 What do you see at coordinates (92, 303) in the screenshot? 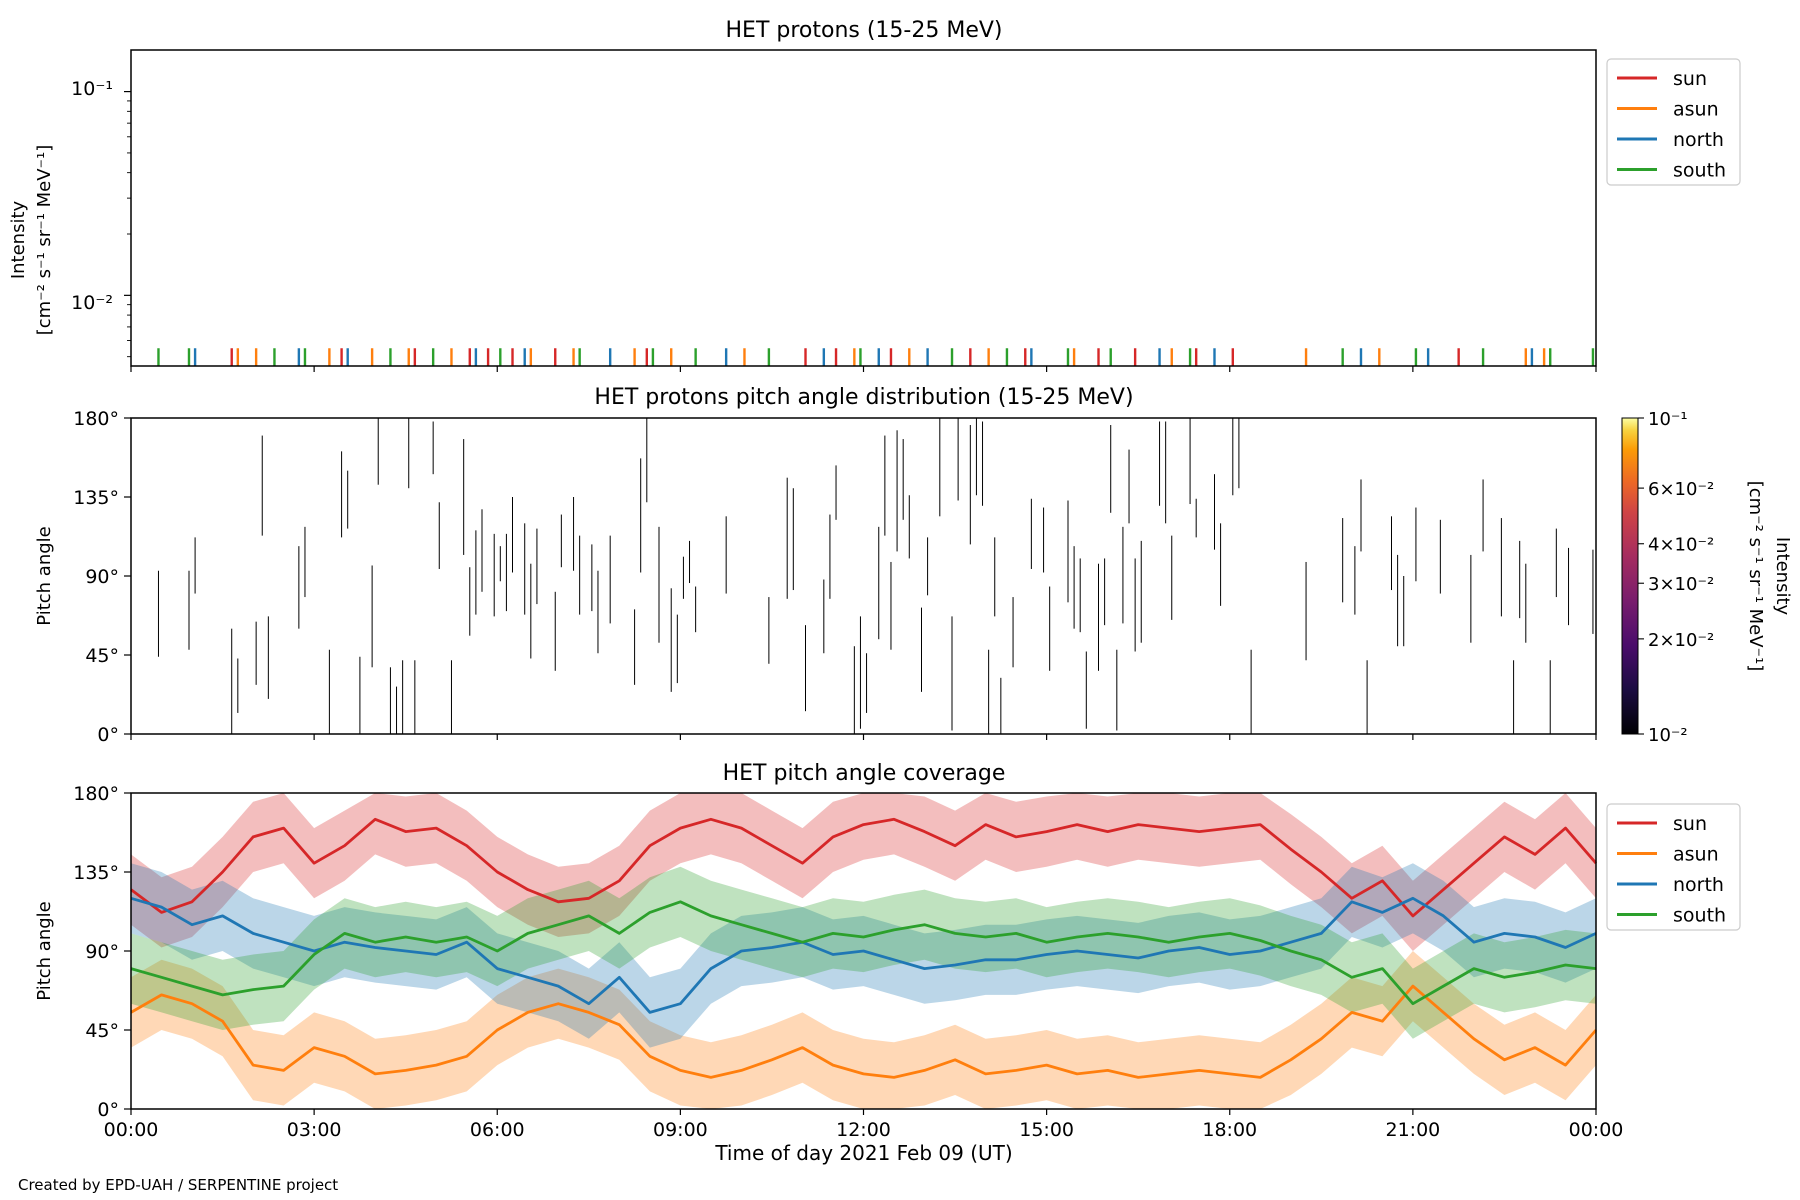
I see `panel1-ytick-label: 10⁻²` at bounding box center [92, 303].